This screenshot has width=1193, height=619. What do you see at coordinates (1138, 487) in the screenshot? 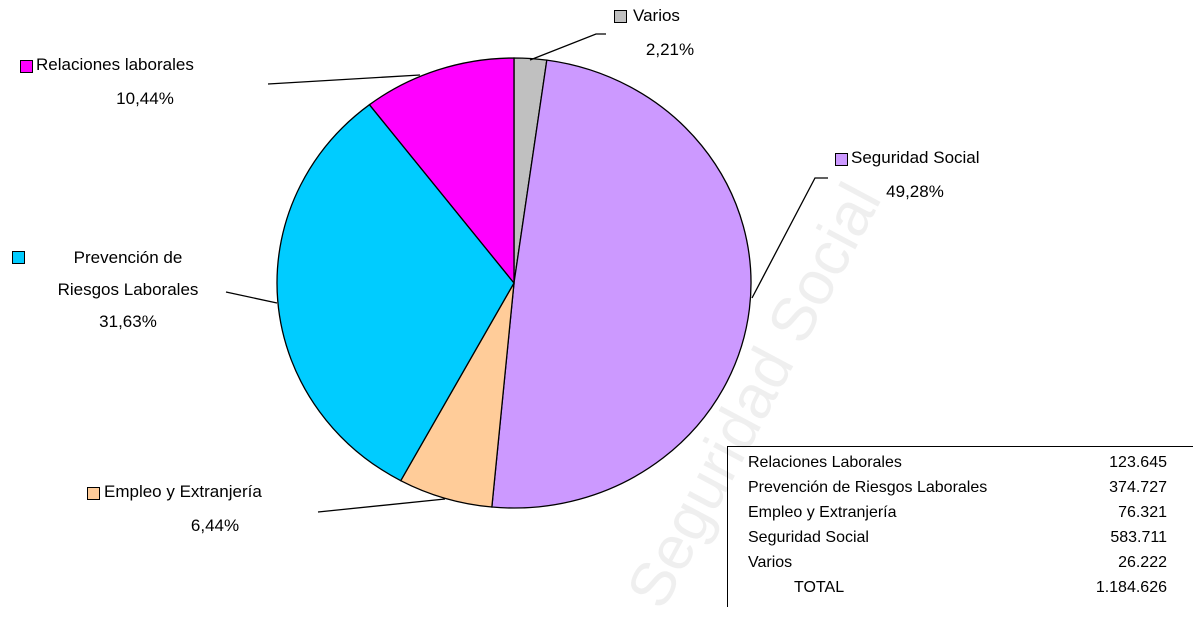
I see `row-value: 374.727` at bounding box center [1138, 487].